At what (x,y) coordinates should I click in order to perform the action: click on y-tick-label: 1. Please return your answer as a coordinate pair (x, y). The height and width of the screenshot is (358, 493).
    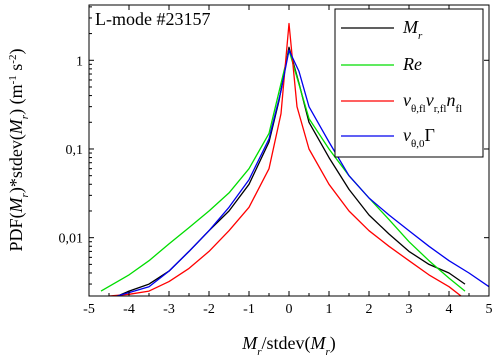
    Looking at the image, I should click on (79, 61).